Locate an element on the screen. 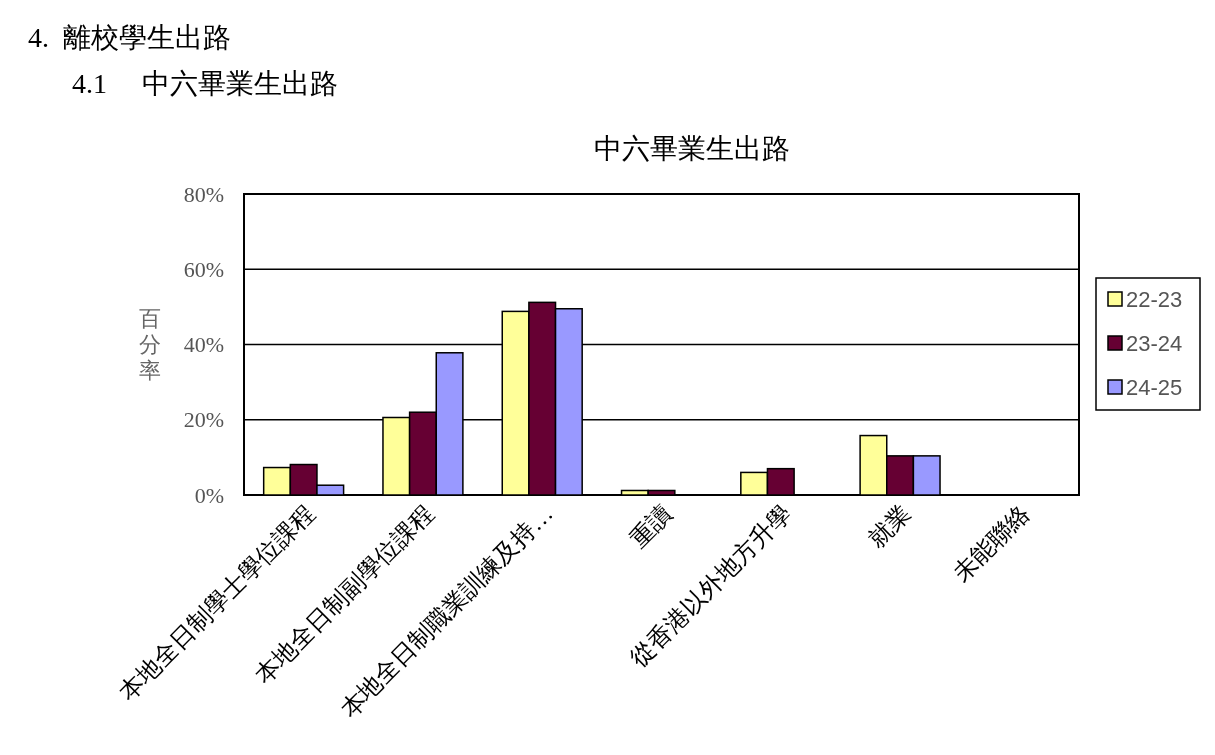 The width and height of the screenshot is (1215, 755). x-tick-label: 重讀 is located at coordinates (650, 526).